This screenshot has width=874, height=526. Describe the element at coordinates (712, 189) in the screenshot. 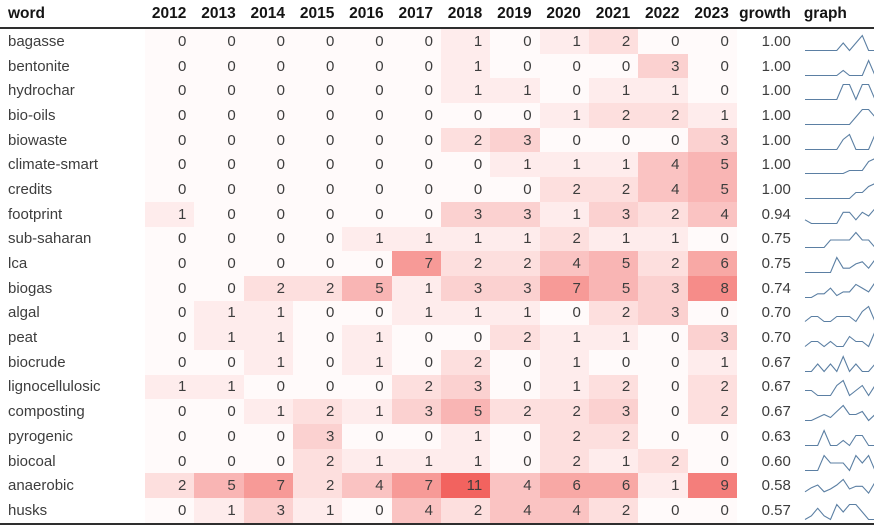

I see `year-cell: 5` at that location.